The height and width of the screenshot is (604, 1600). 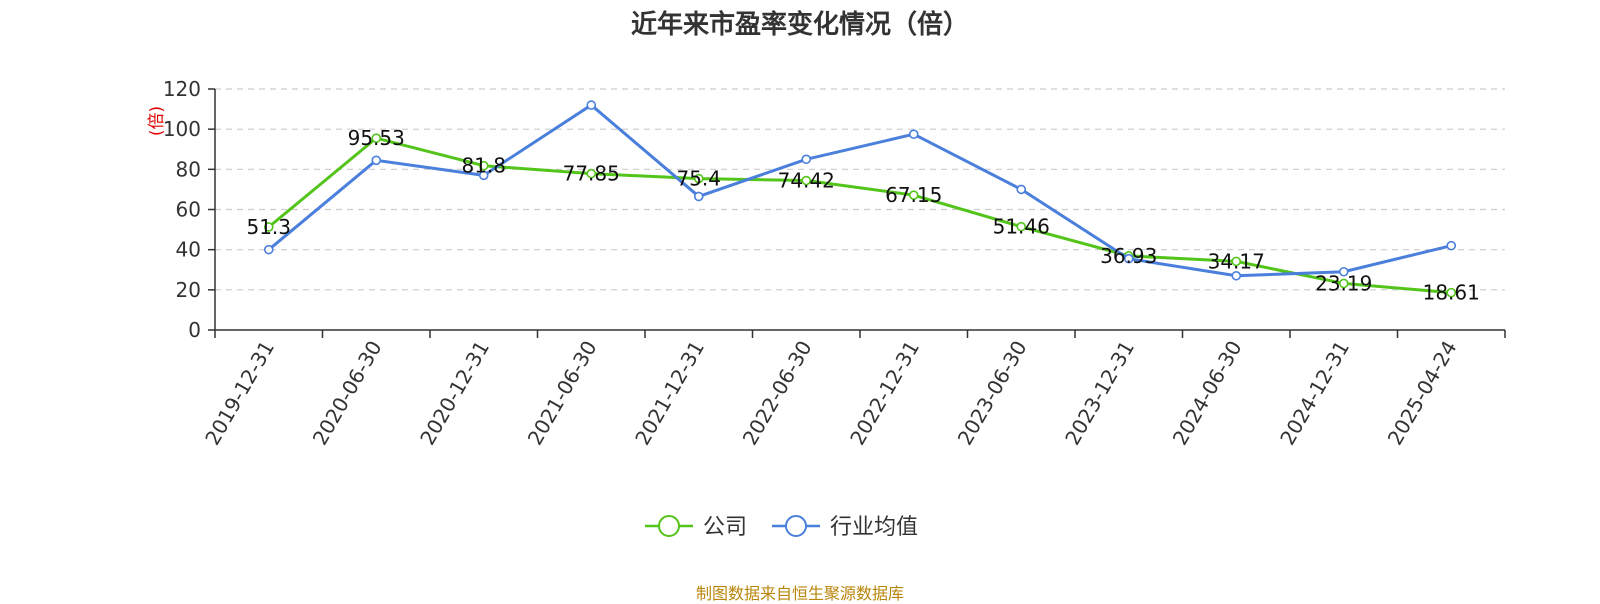 What do you see at coordinates (188, 210) in the screenshot?
I see `y-tick-label: 60` at bounding box center [188, 210].